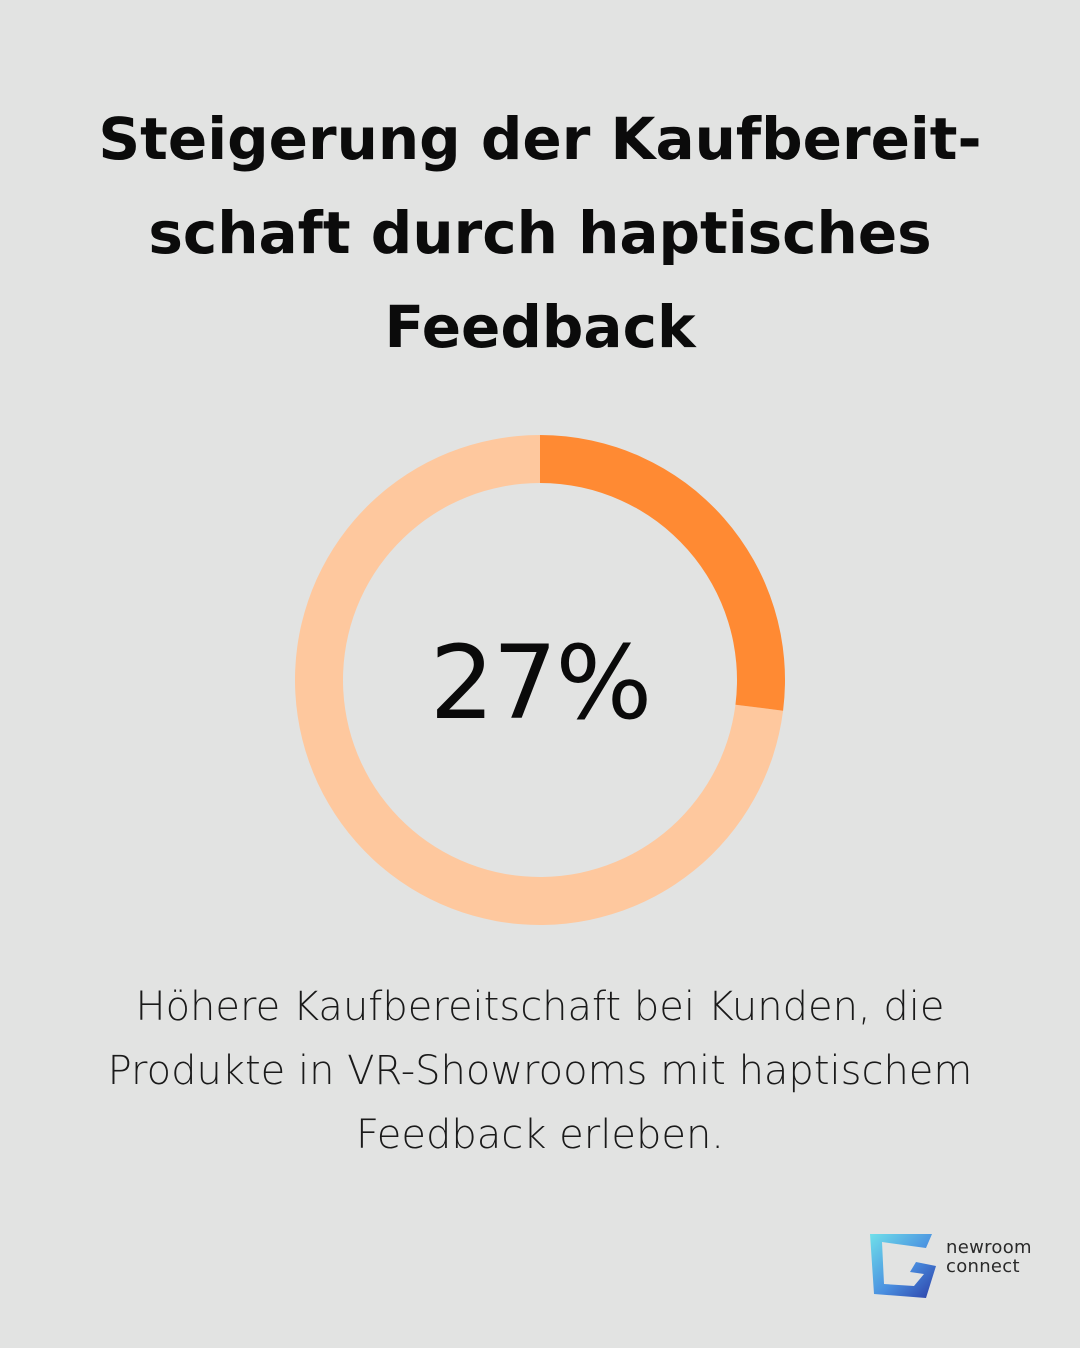 This screenshot has height=1348, width=1080. What do you see at coordinates (989, 1247) in the screenshot?
I see `brand-logo-line-1: newroom` at bounding box center [989, 1247].